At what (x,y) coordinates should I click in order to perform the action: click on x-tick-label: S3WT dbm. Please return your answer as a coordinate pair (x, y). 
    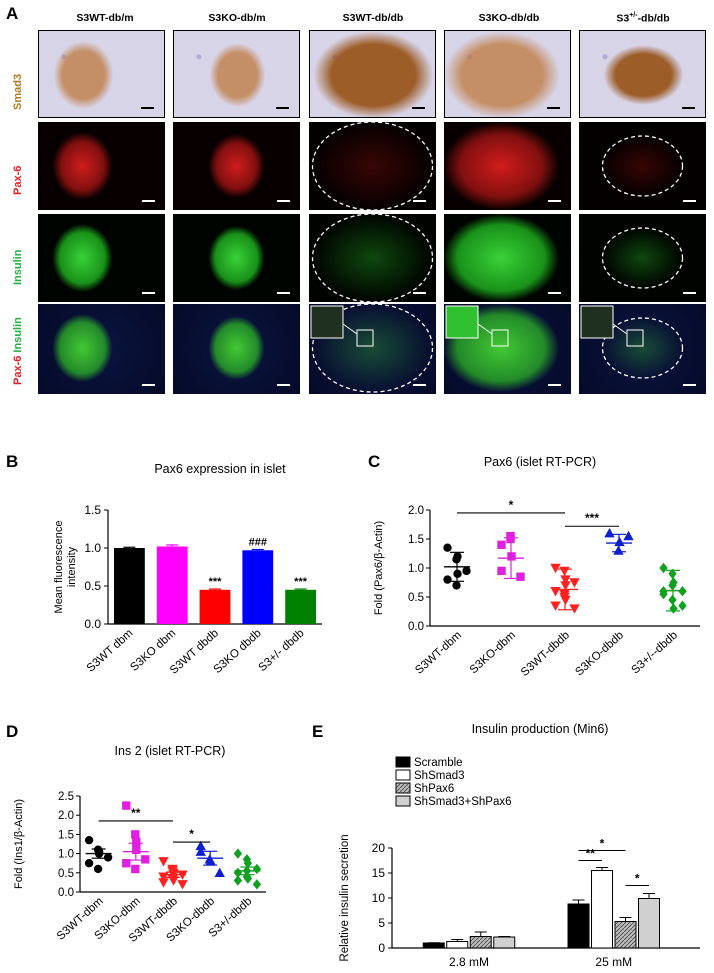
    Looking at the image, I should click on (110, 650).